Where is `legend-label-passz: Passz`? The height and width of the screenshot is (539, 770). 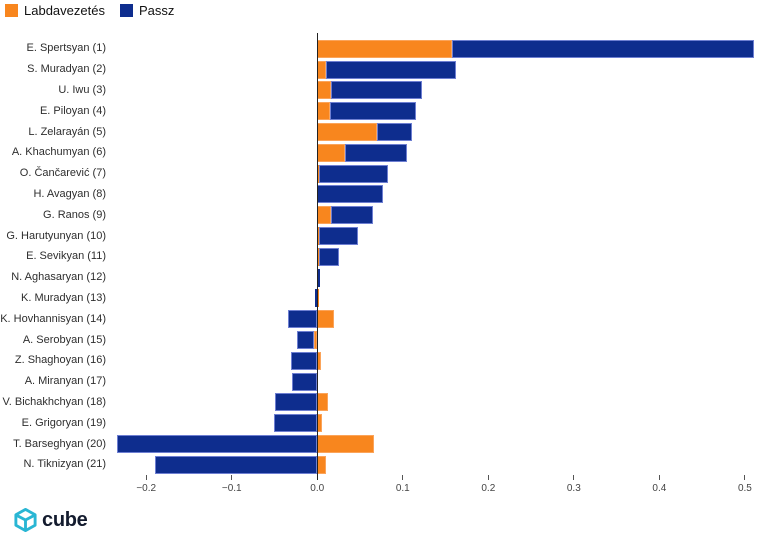 legend-label-passz: Passz is located at coordinates (156, 10).